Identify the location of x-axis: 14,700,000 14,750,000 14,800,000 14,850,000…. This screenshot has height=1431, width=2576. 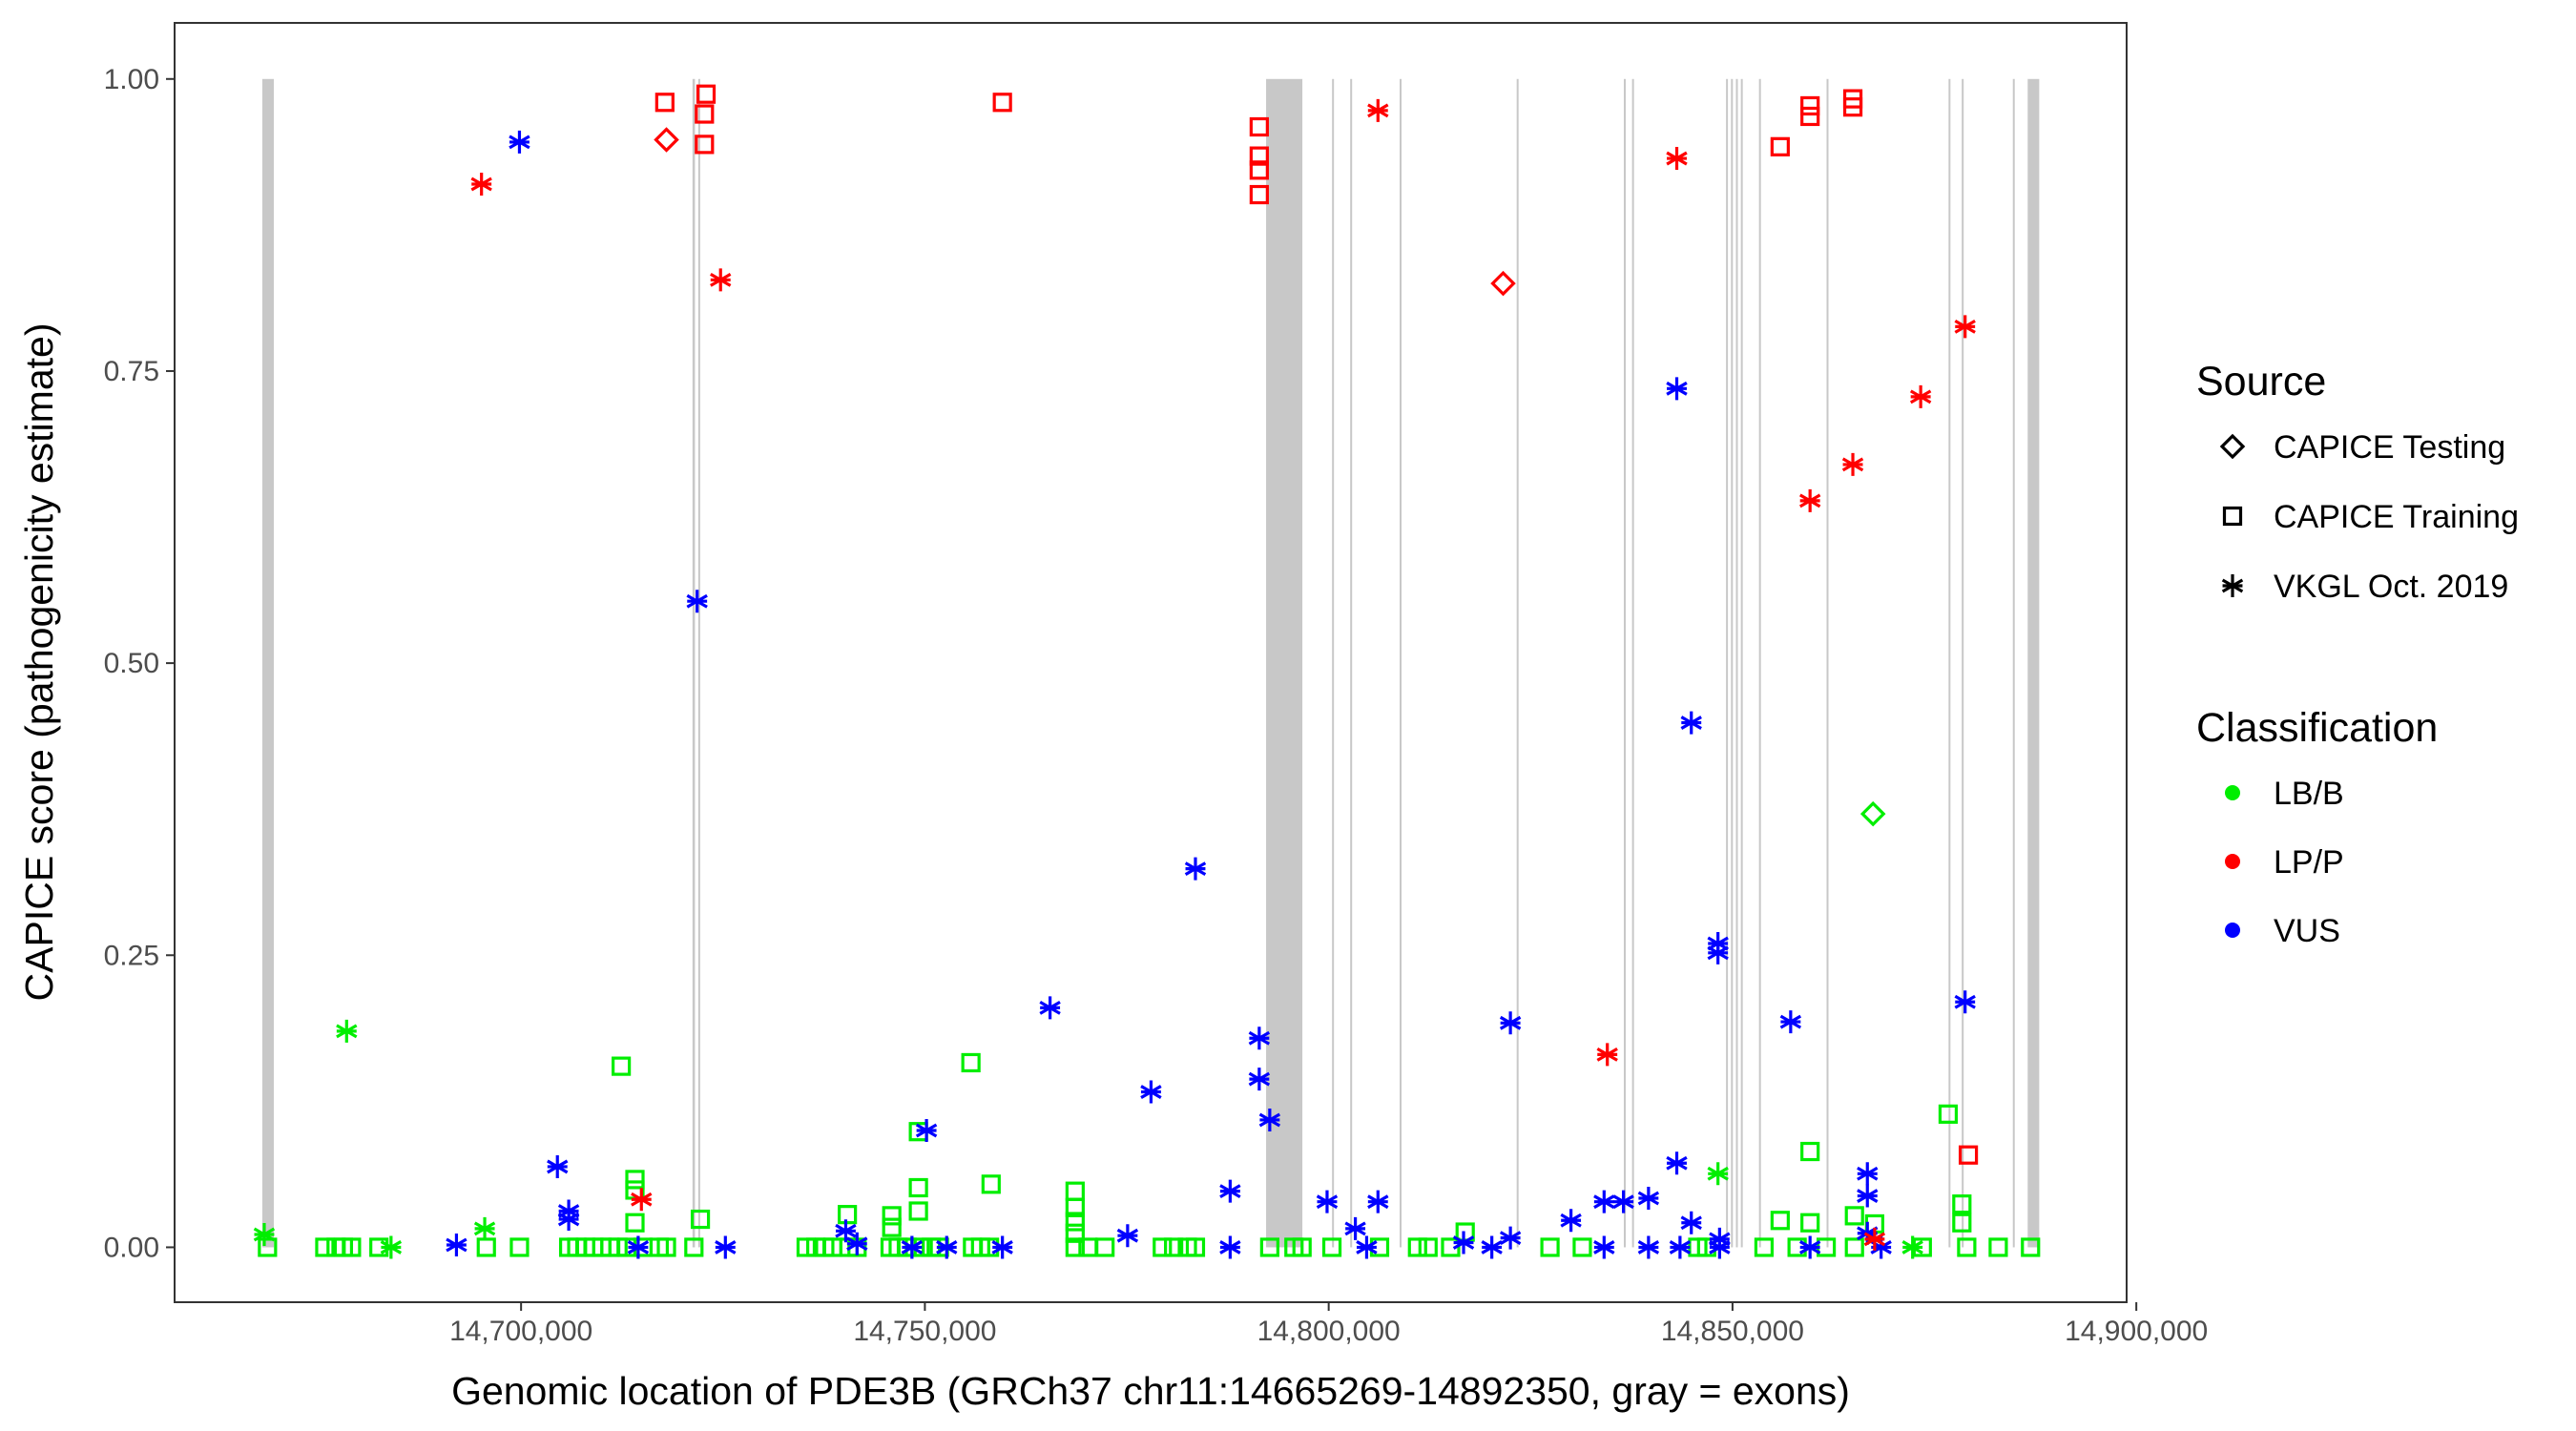
(1328, 1324).